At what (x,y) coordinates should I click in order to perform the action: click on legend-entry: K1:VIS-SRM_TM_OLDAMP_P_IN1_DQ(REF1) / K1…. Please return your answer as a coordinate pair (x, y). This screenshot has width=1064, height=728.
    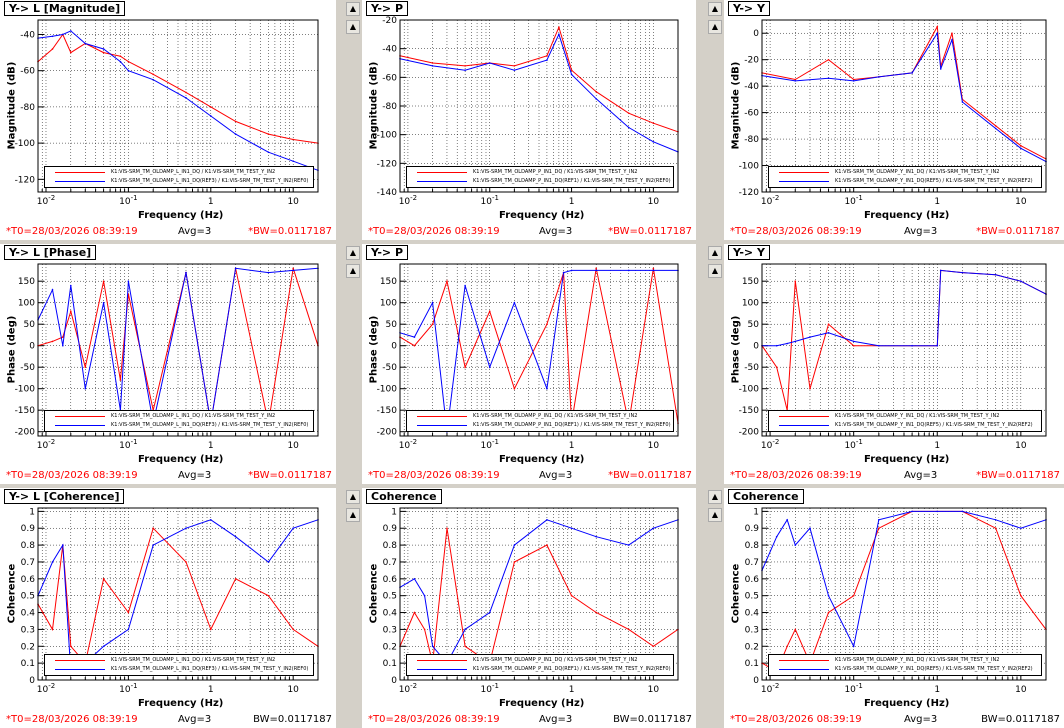
    Looking at the image, I should click on (541, 182).